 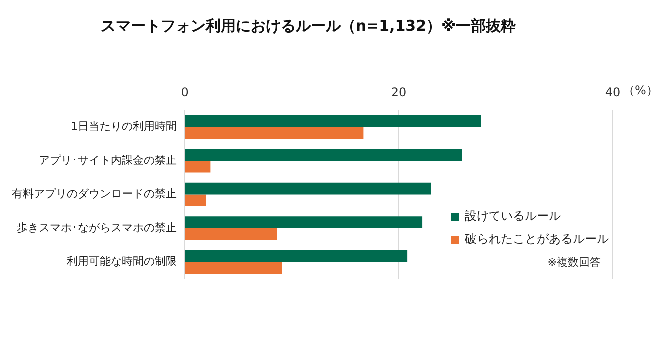 I want to click on y-tick-label: 歩きスマホ･ながらスマホの禁止, so click(x=97, y=227).